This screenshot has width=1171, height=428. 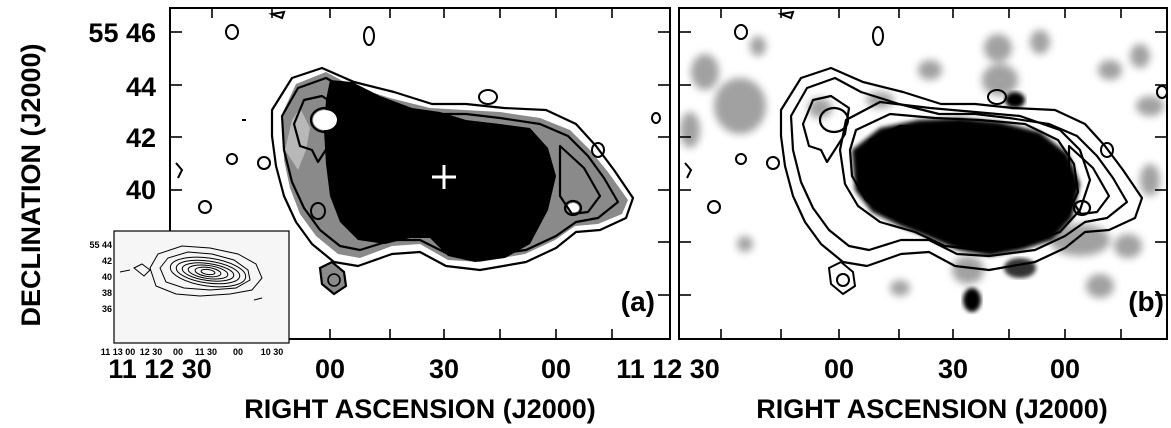 I want to click on inset-dec-tick: 36, so click(x=107, y=309).